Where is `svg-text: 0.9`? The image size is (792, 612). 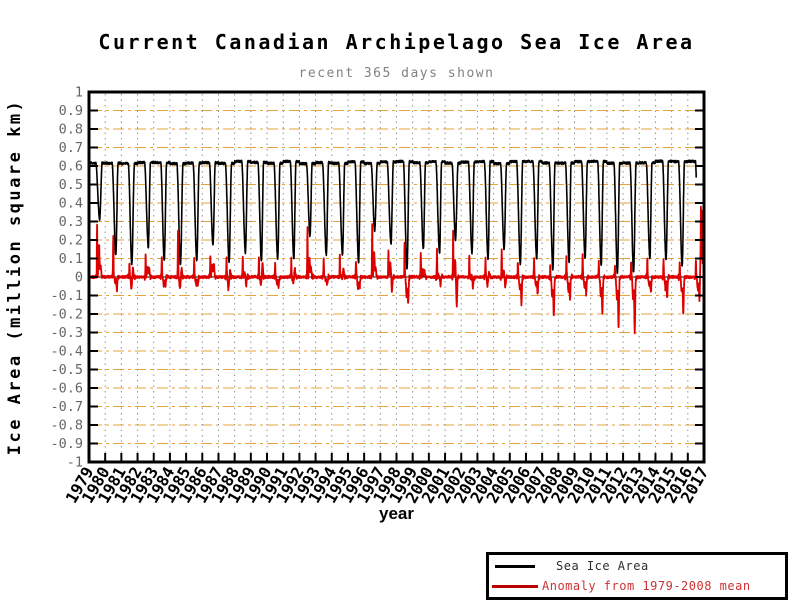
svg-text: 0.9 is located at coordinates (71, 111).